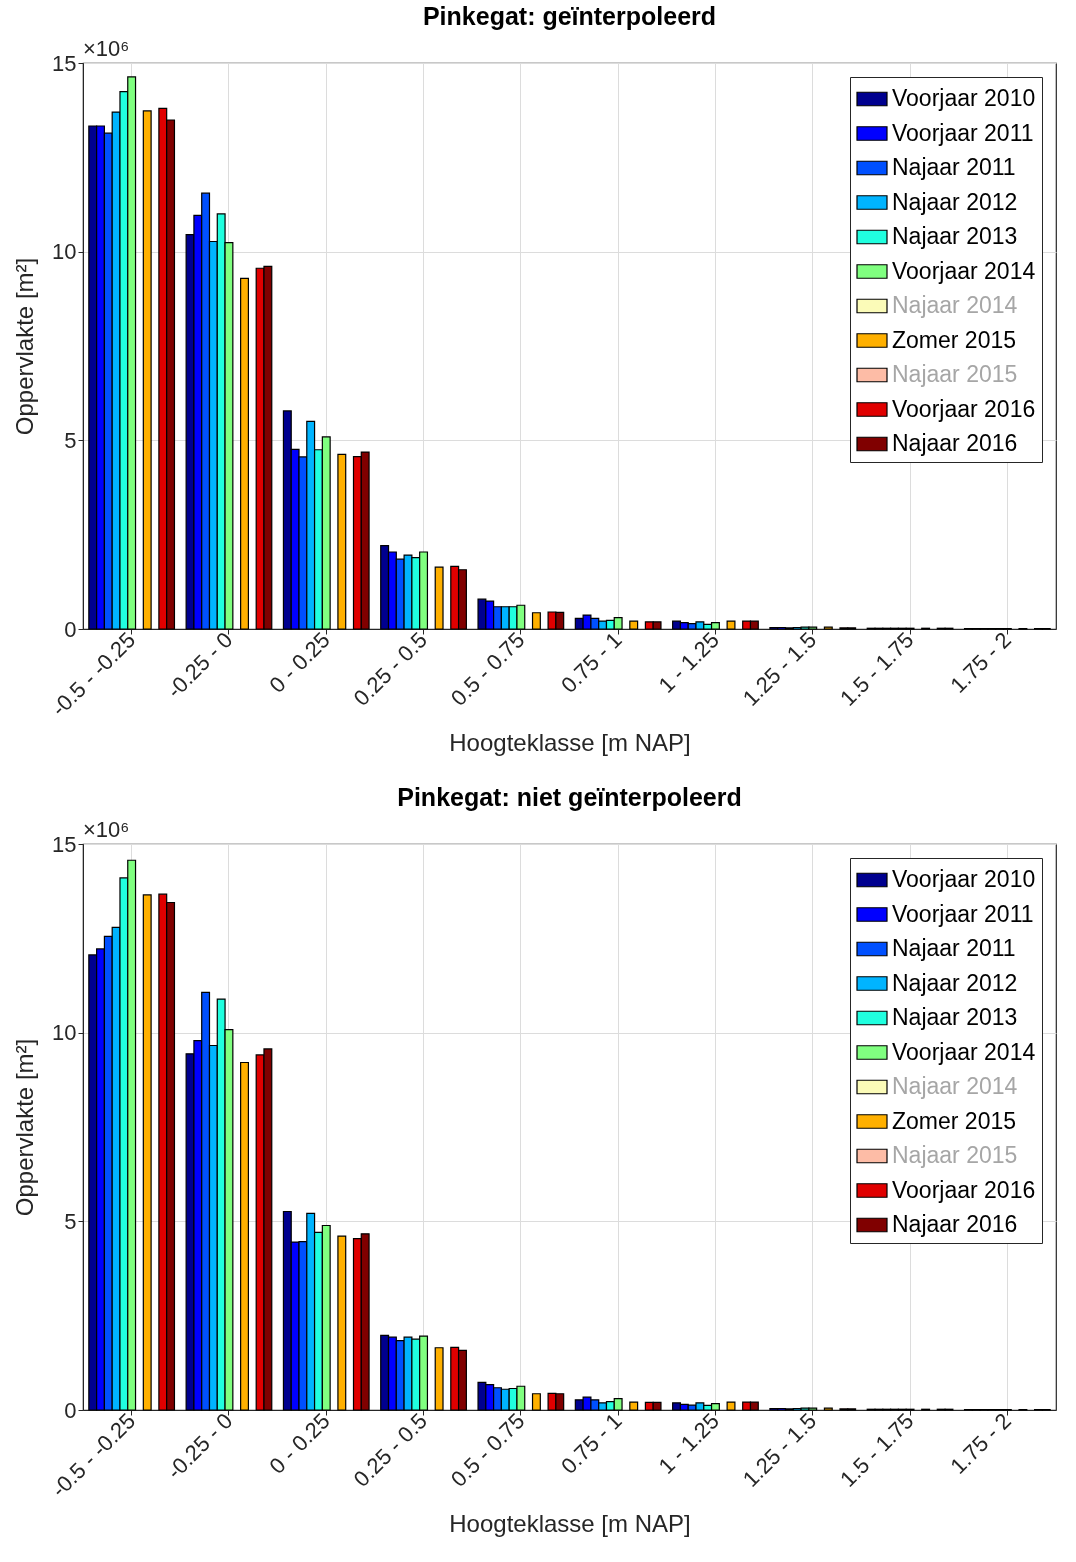 Image resolution: width=1076 pixels, height=1562 pixels. What do you see at coordinates (569, 16) in the screenshot?
I see `chart-title: Pinkegat: geïnterpoleerd` at bounding box center [569, 16].